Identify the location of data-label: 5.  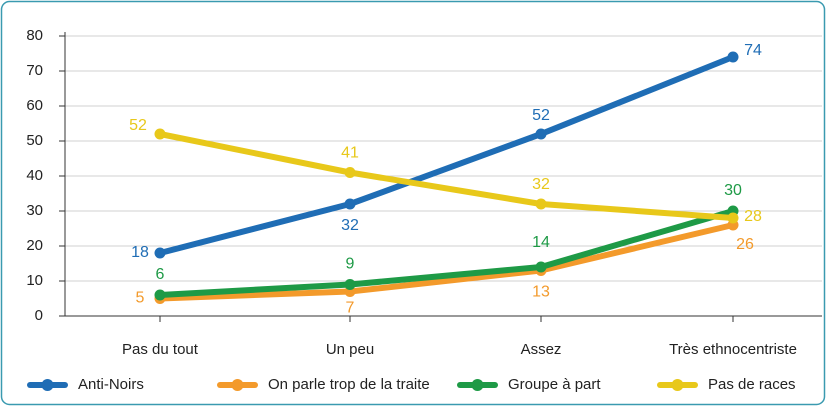
(140, 298).